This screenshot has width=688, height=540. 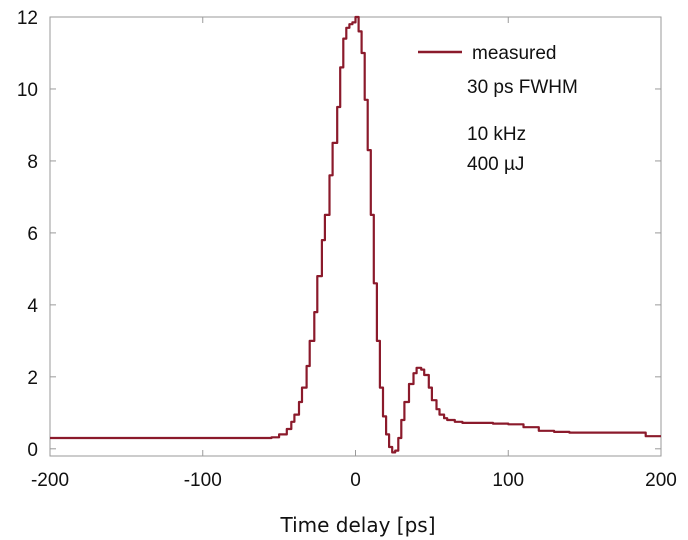 I want to click on annotation-rep-rate: 10 kHz, so click(x=496, y=134).